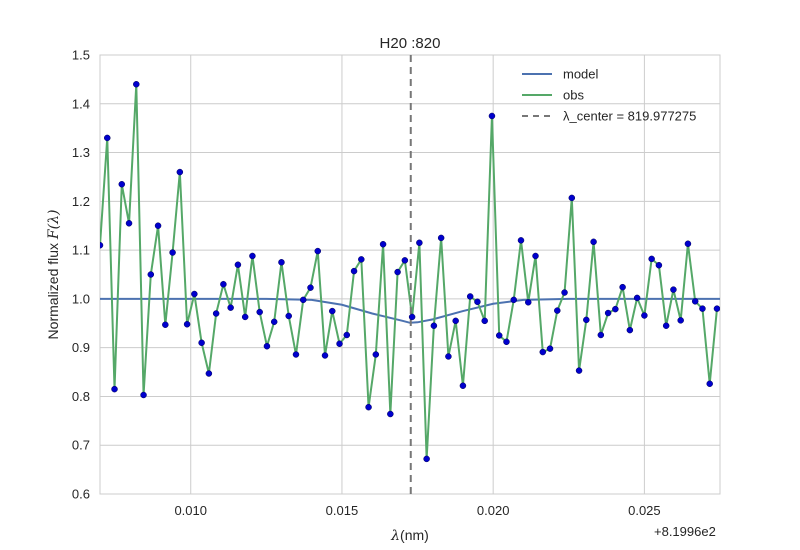 The width and height of the screenshot is (800, 550). What do you see at coordinates (81, 347) in the screenshot?
I see `y-tick-label: 0.9` at bounding box center [81, 347].